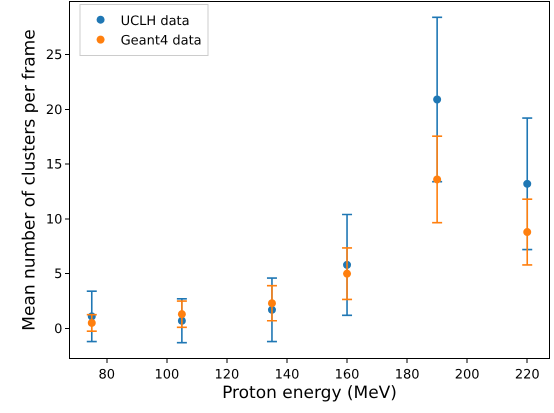 This screenshot has width=554, height=413. I want to click on x-tick-label: 180, so click(407, 375).